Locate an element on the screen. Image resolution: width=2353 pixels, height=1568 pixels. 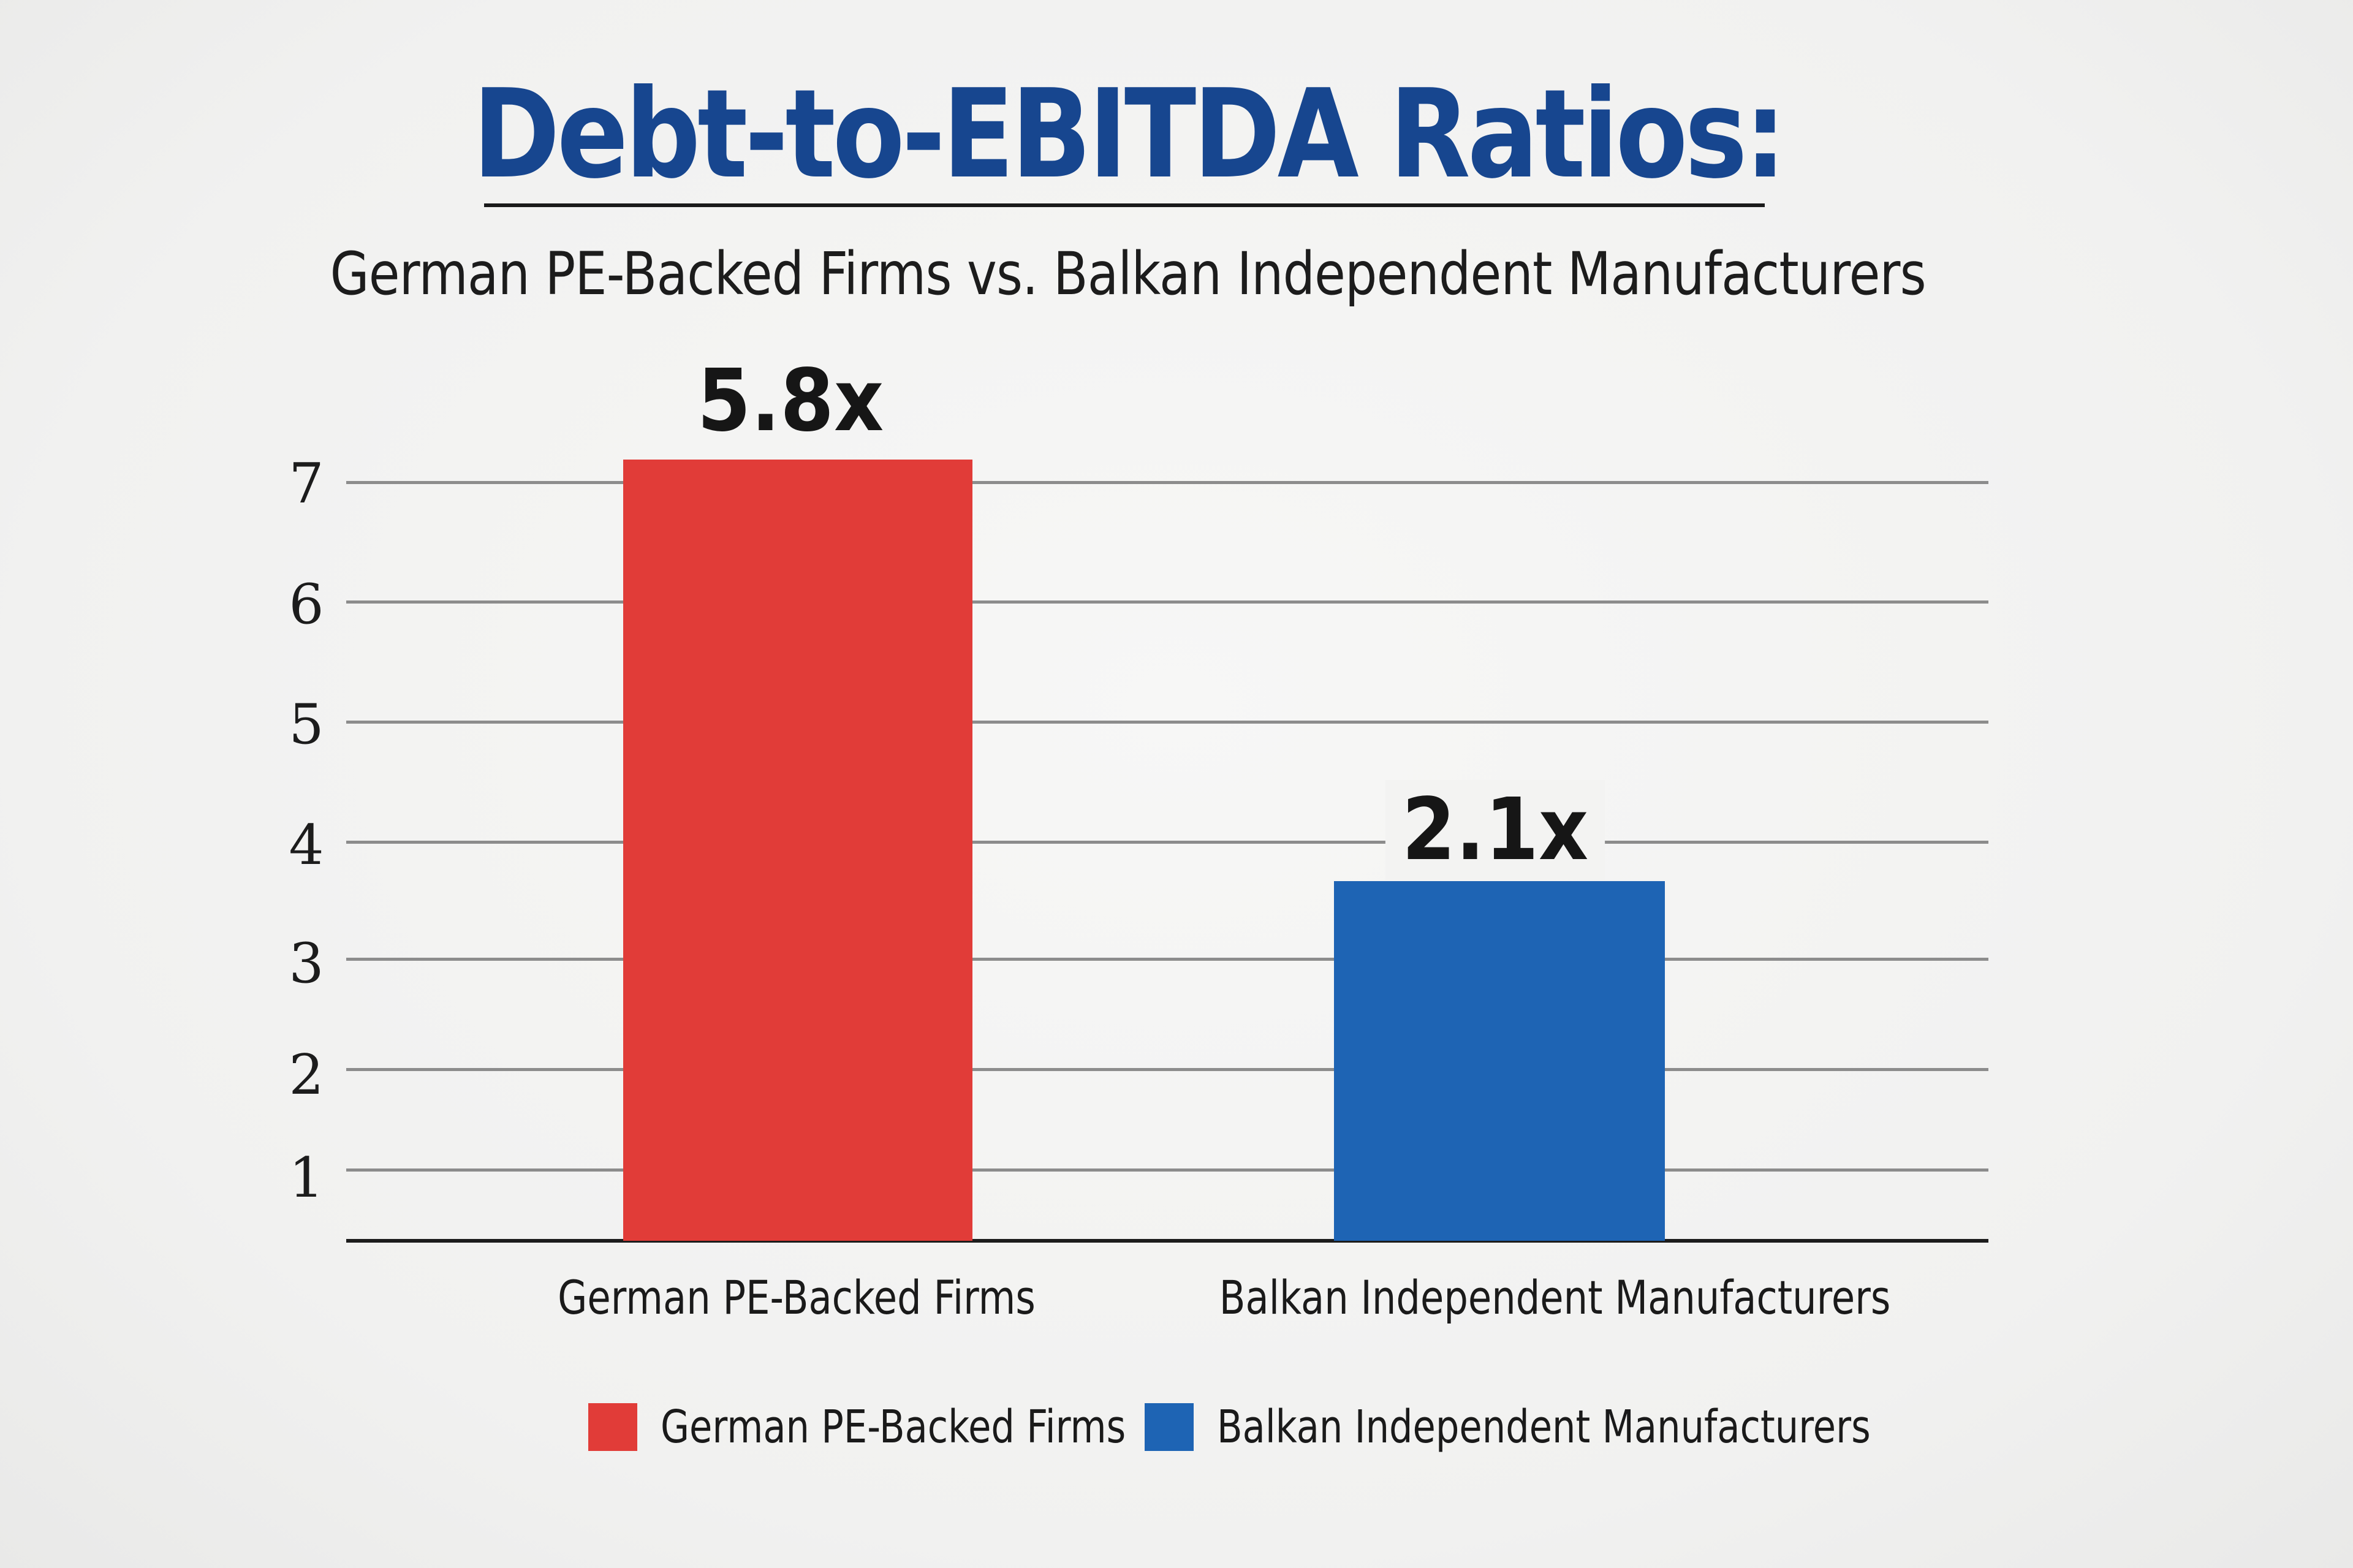
category-label-balkan: Balkan Independent Manufacturers is located at coordinates (1555, 1298).